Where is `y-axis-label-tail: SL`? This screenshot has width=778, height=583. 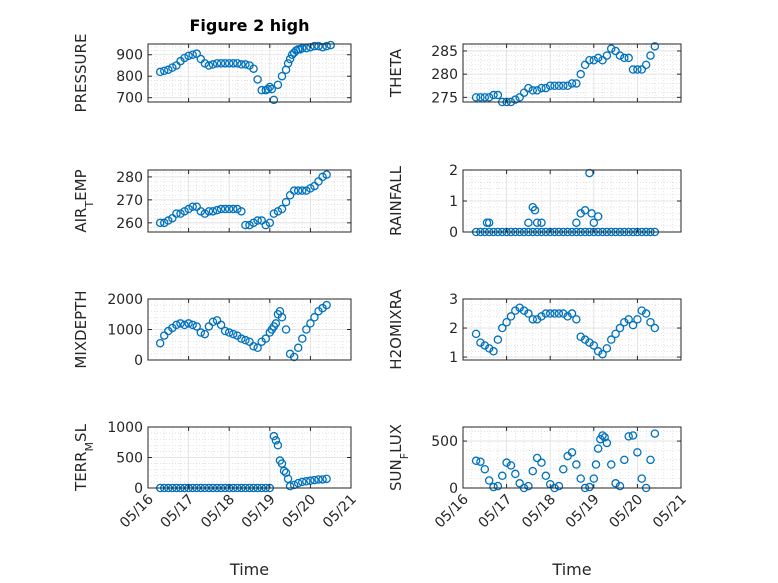 y-axis-label-tail: SL is located at coordinates (81, 432).